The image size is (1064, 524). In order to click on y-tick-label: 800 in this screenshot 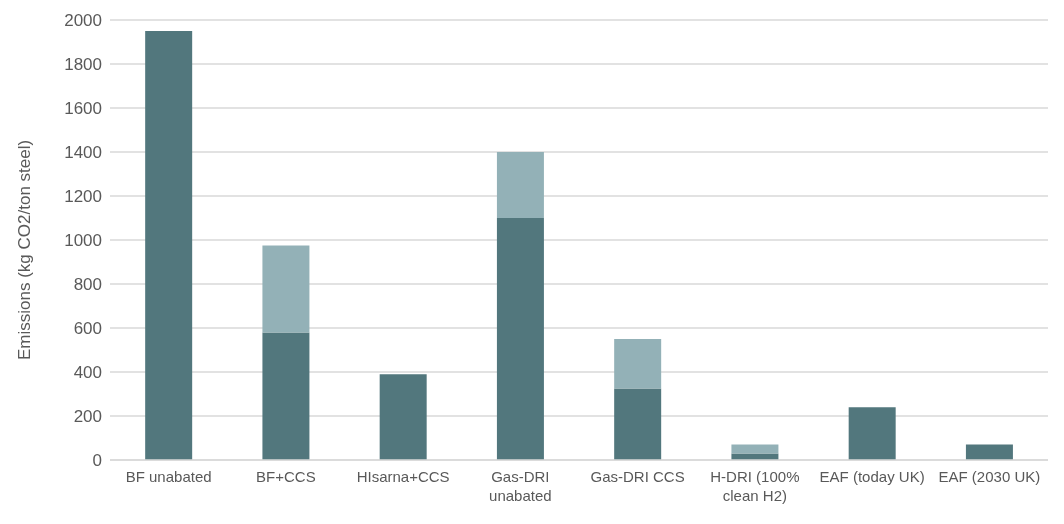, I will do `click(87, 285)`.